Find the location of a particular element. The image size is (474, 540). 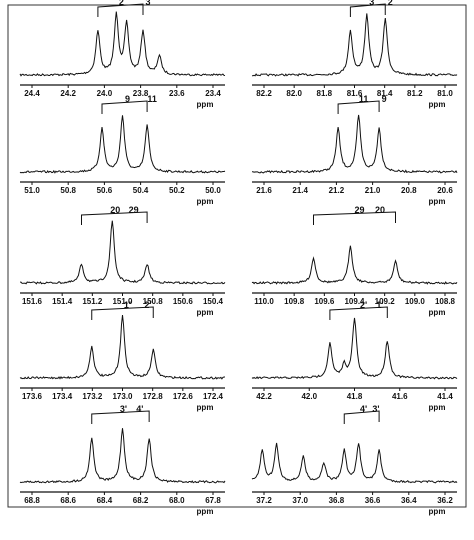

peak-label: 4' is located at coordinates (139, 409).